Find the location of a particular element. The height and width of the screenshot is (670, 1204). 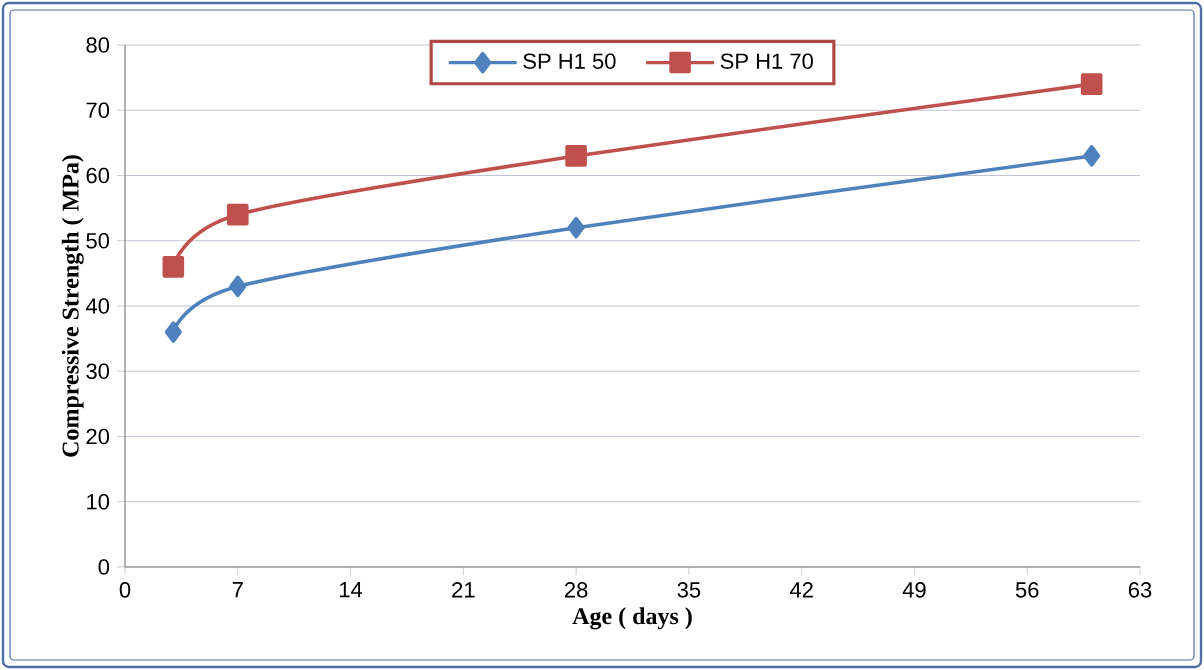

x-tick-label: 63 is located at coordinates (1140, 590).